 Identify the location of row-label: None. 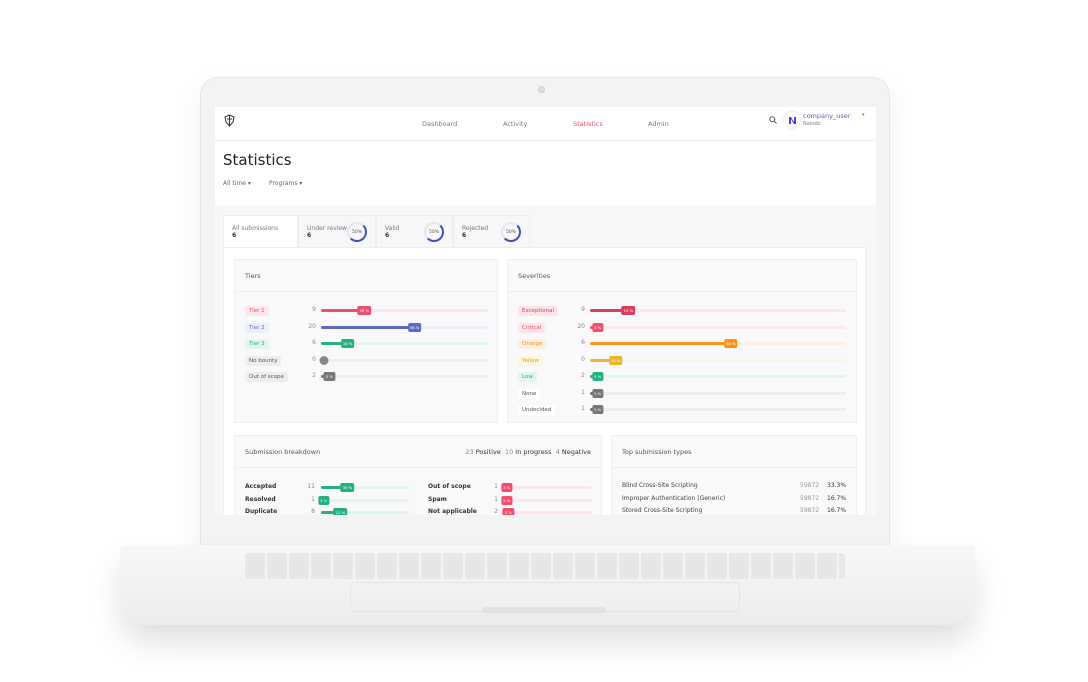
(529, 393).